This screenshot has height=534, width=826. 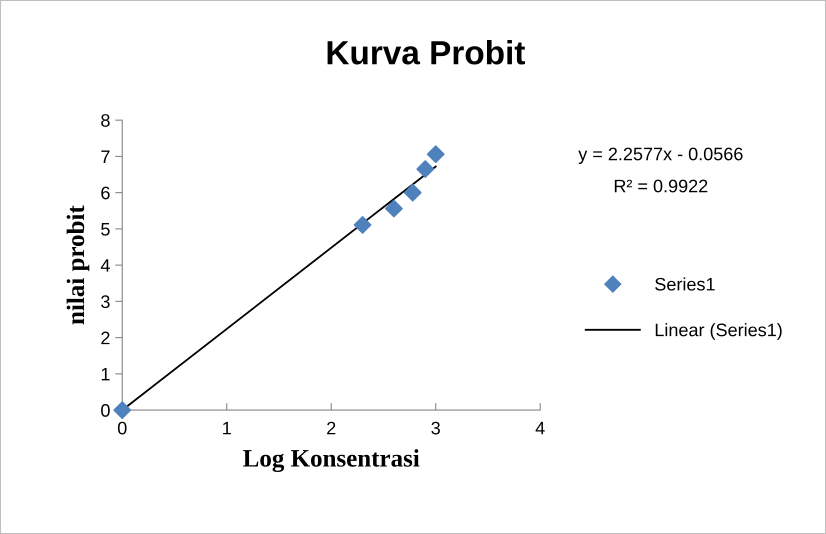 I want to click on y-tick-label: 6, so click(x=105, y=193).